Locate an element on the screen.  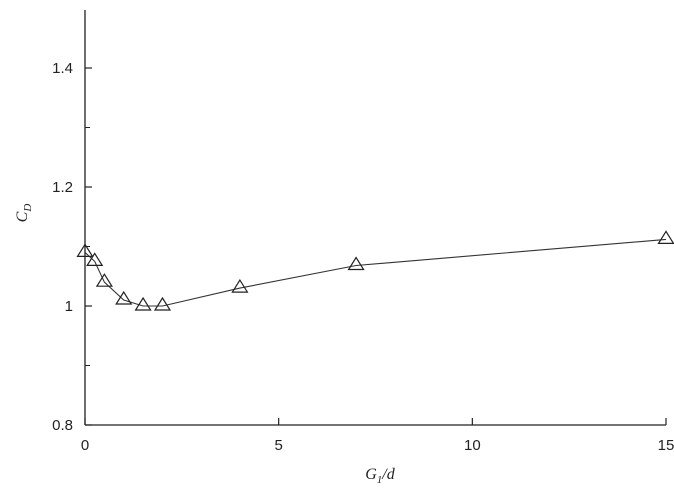
y-axis-title-sub: D is located at coordinates (28, 208).